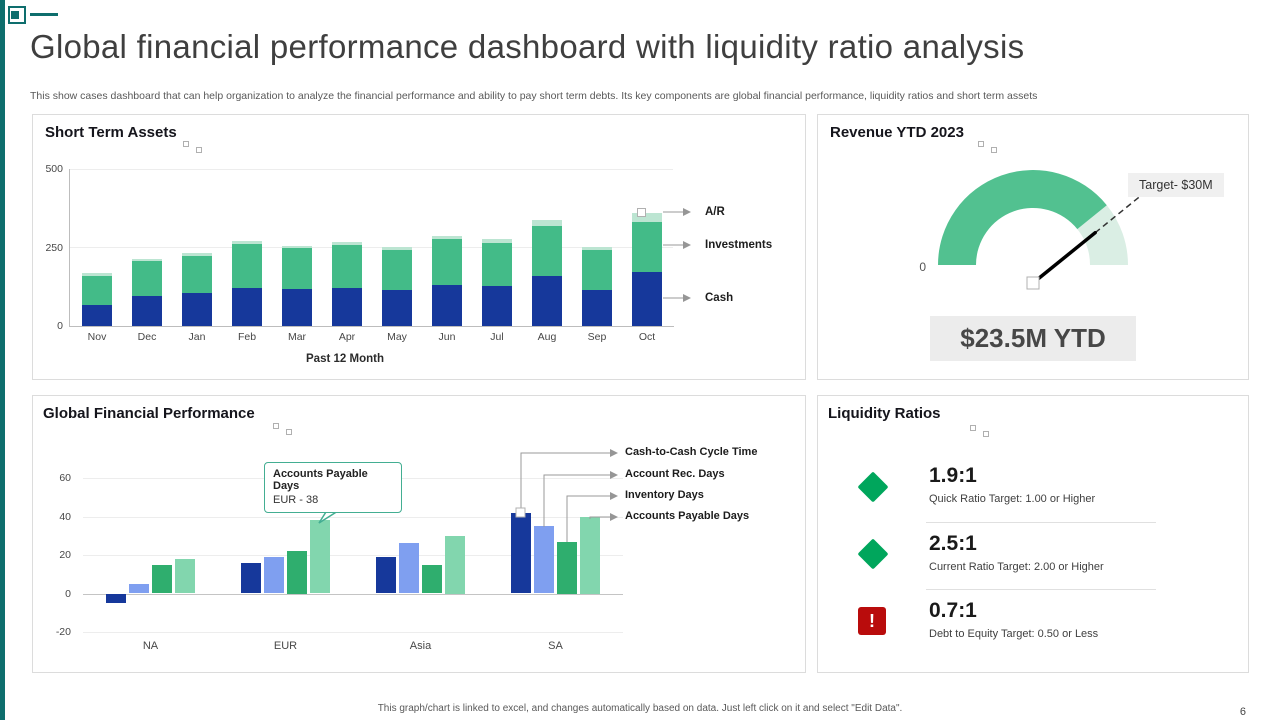  What do you see at coordinates (897, 132) in the screenshot?
I see `chart-title: Revenue YTD 2023` at bounding box center [897, 132].